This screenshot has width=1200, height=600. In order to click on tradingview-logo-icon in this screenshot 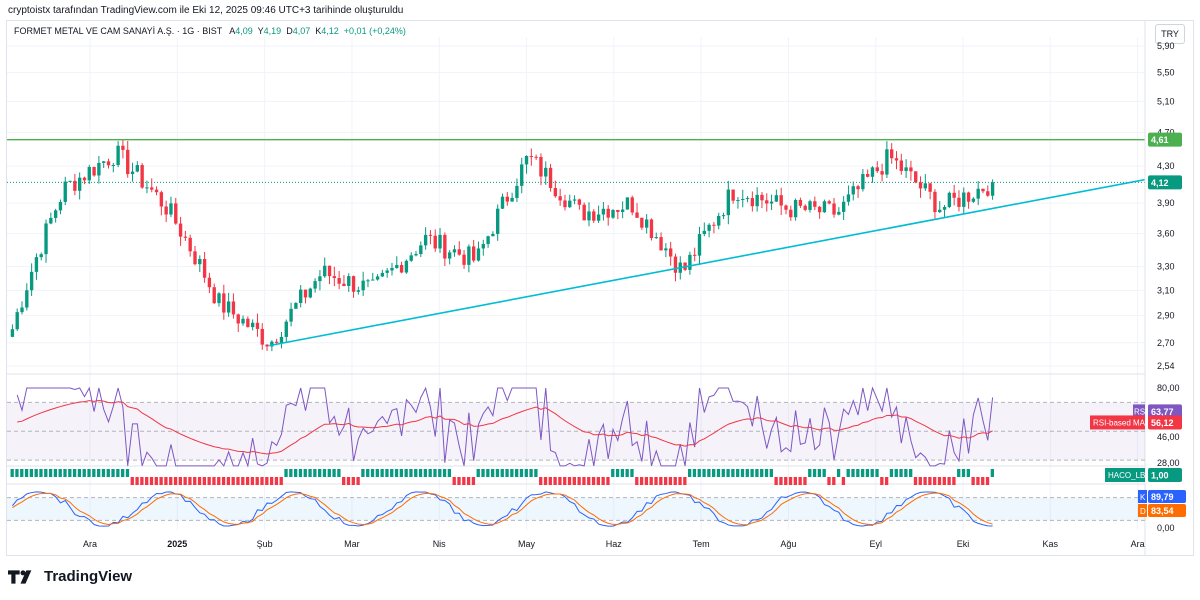, I will do `click(20, 576)`.